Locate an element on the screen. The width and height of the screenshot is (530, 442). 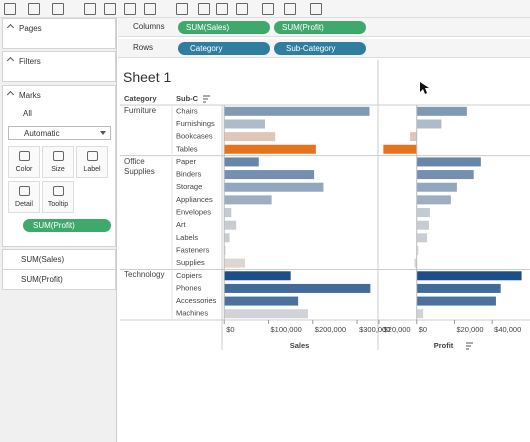
subcategory-label: Phones is located at coordinates (189, 287).